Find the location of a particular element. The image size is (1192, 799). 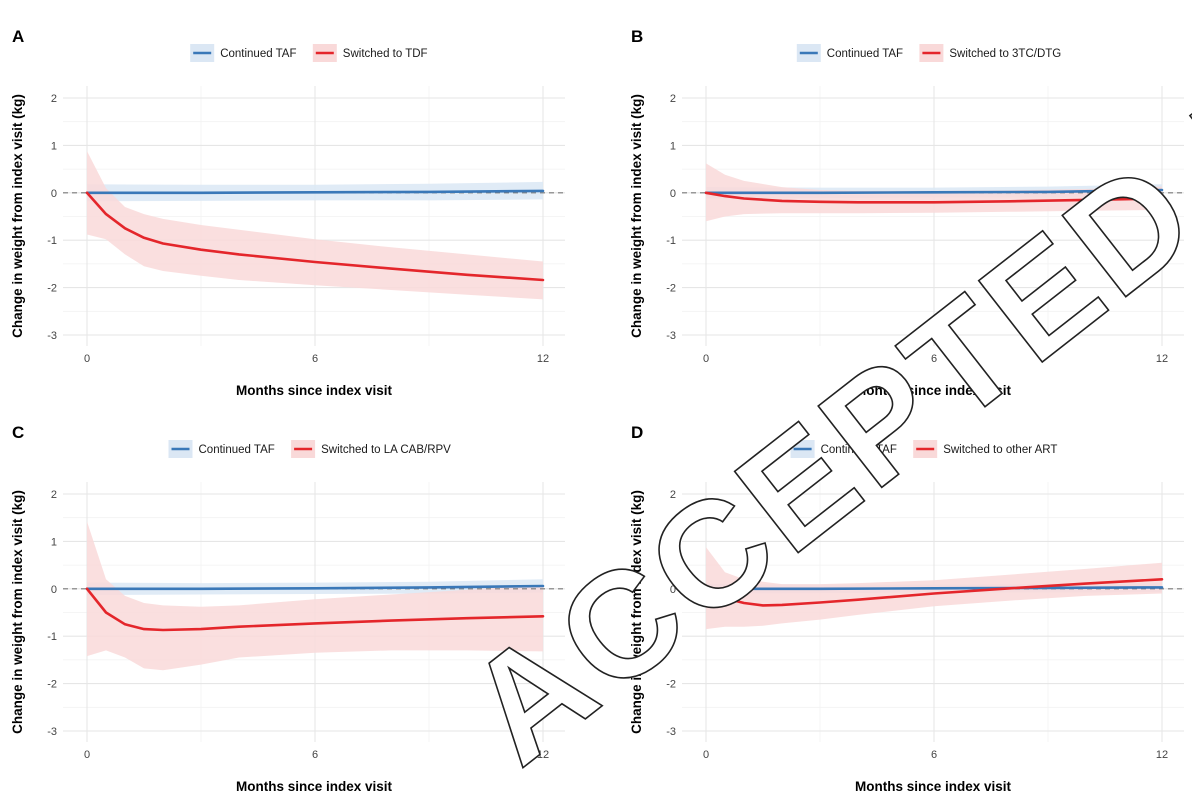

legend-label: Switched to 3TC/DTG is located at coordinates (1005, 54).